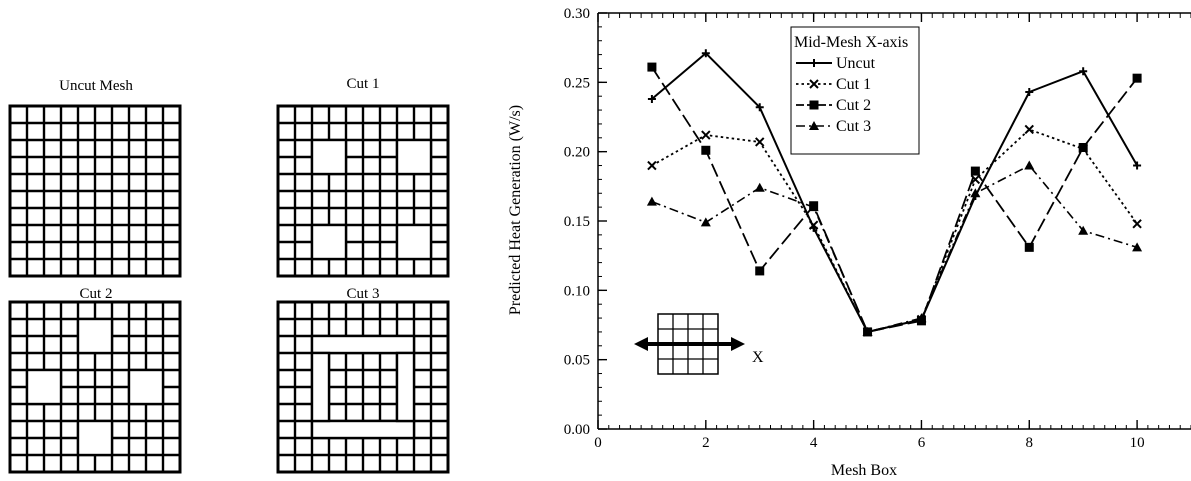  Describe the element at coordinates (706, 443) in the screenshot. I see `x-tick-label: 2` at that location.